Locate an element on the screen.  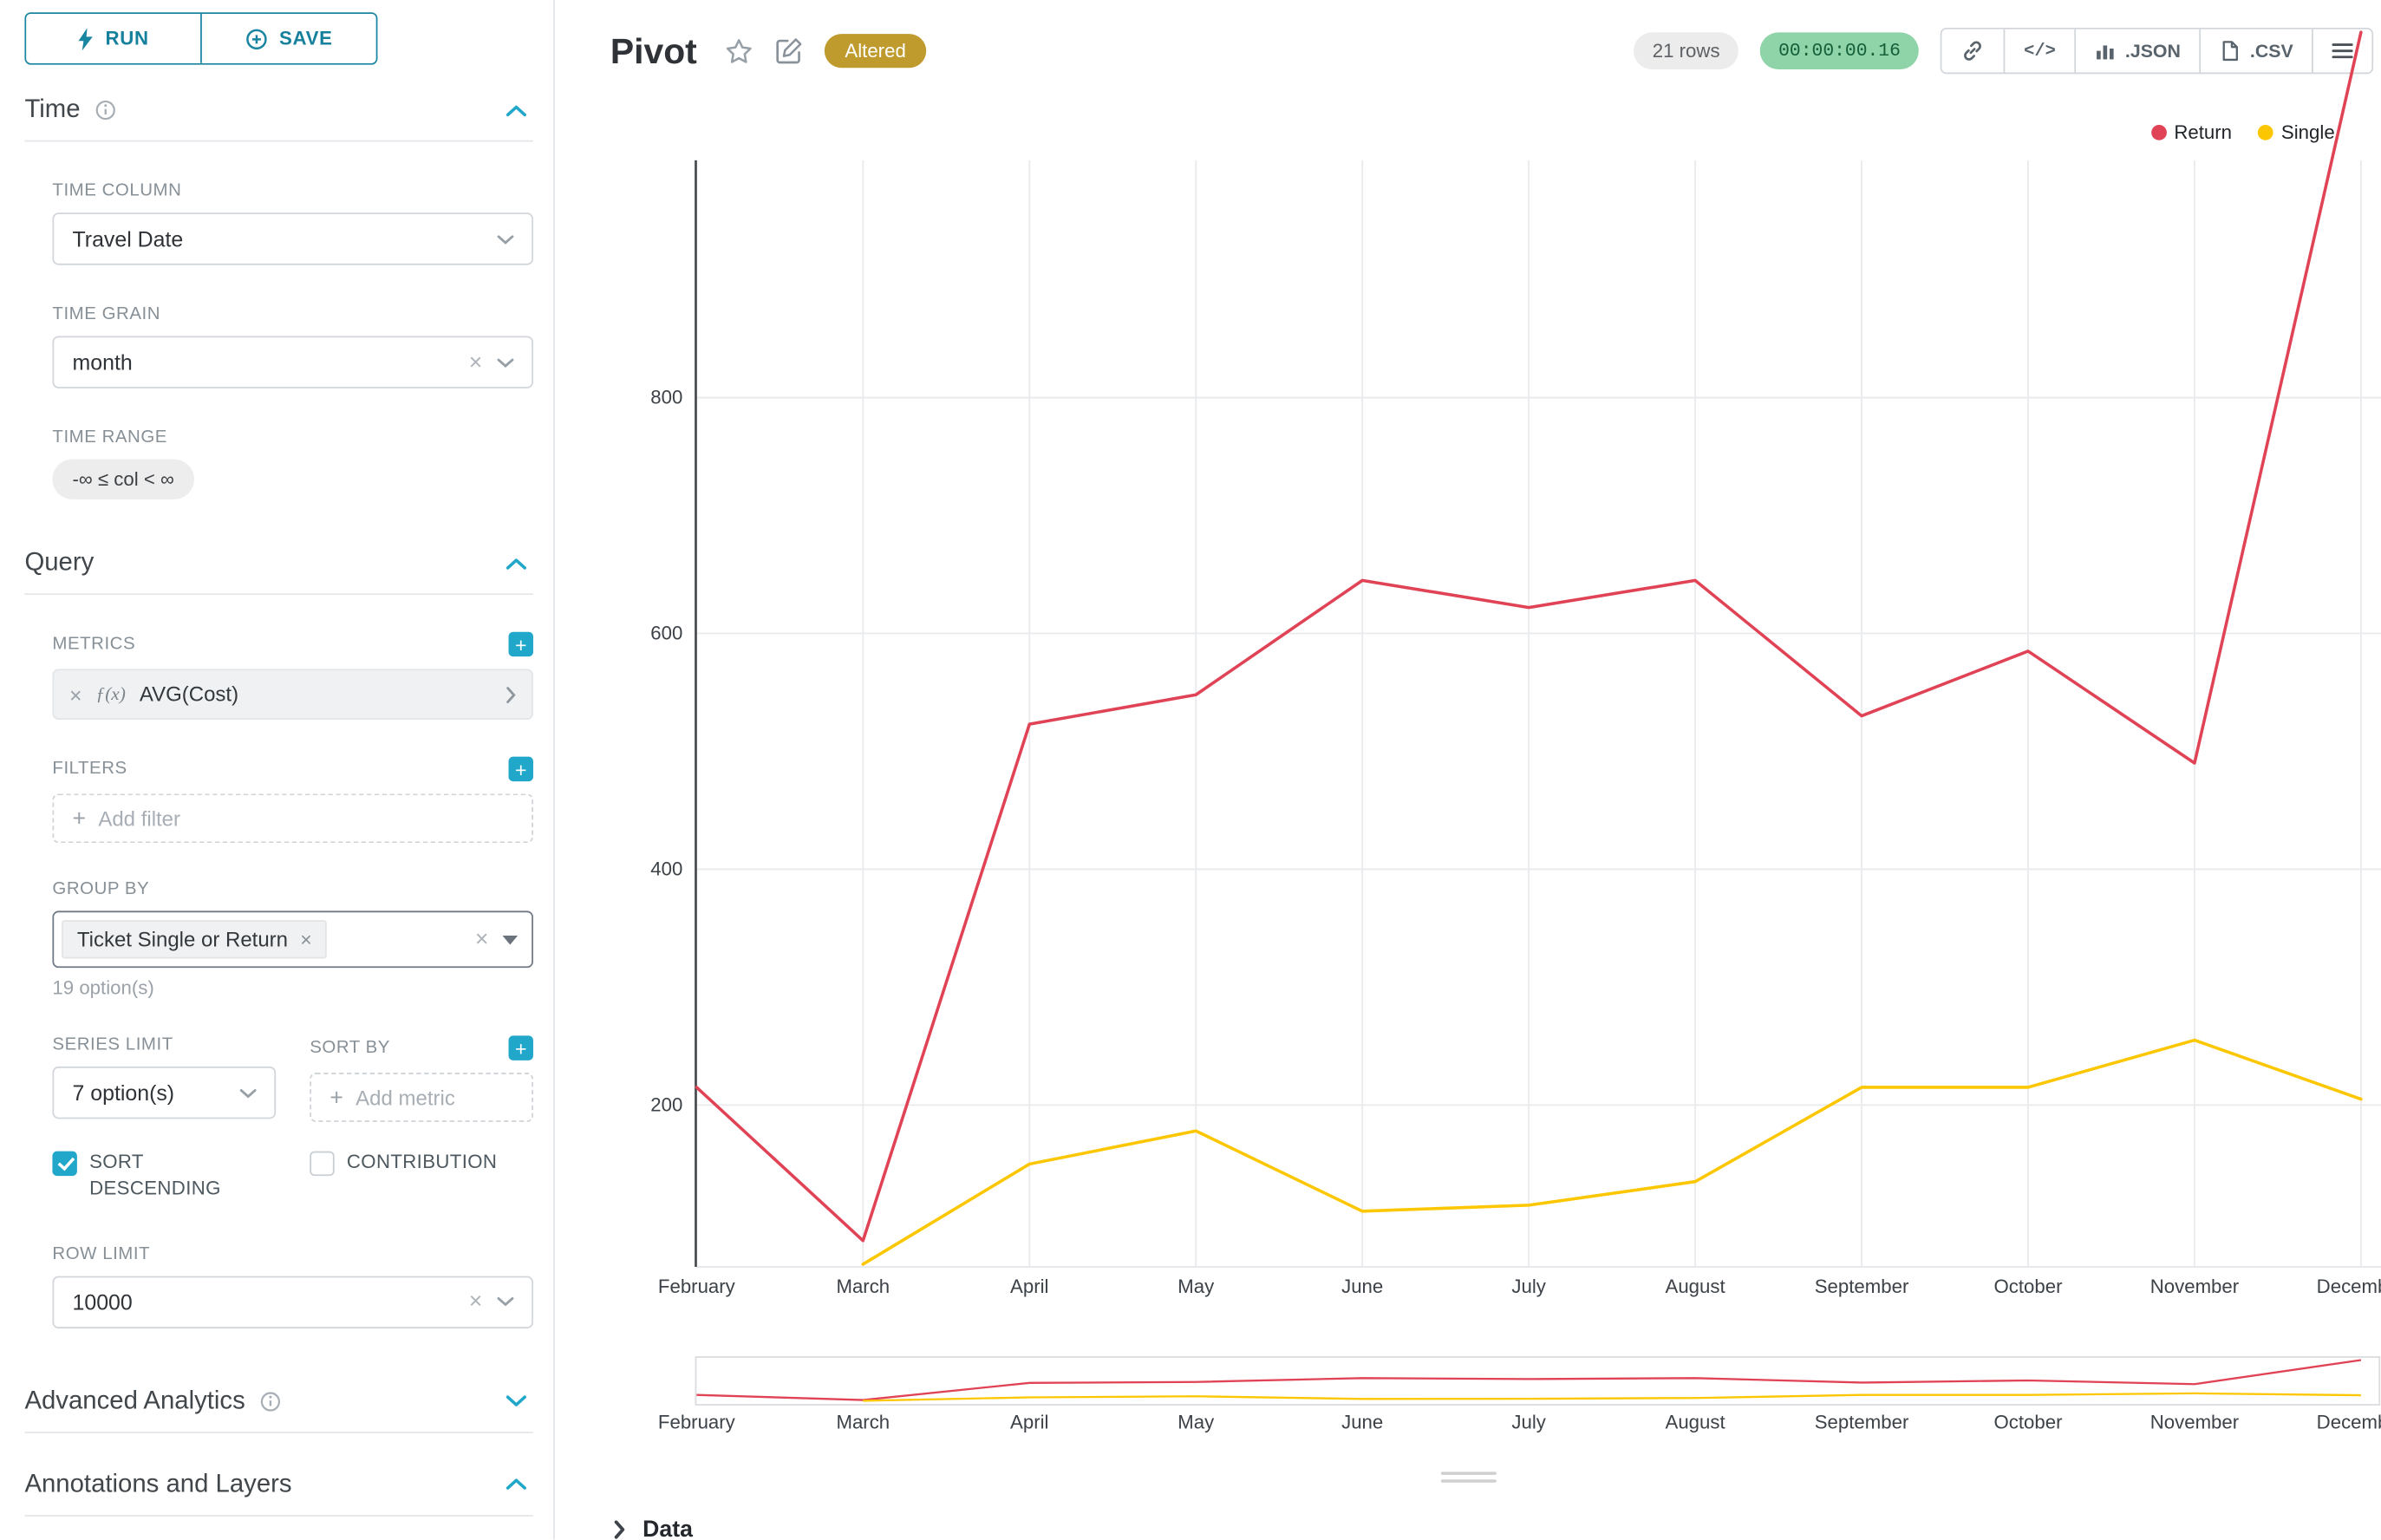
mini-chart-brush is located at coordinates (1538, 1381).